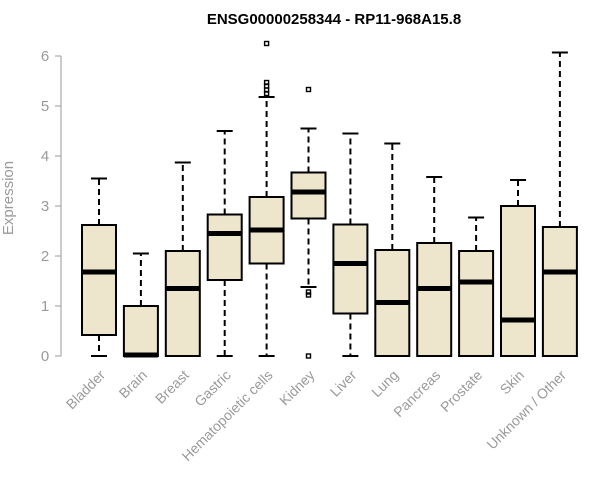 The width and height of the screenshot is (600, 500). What do you see at coordinates (343, 383) in the screenshot?
I see `x-tick-label: Liver` at bounding box center [343, 383].